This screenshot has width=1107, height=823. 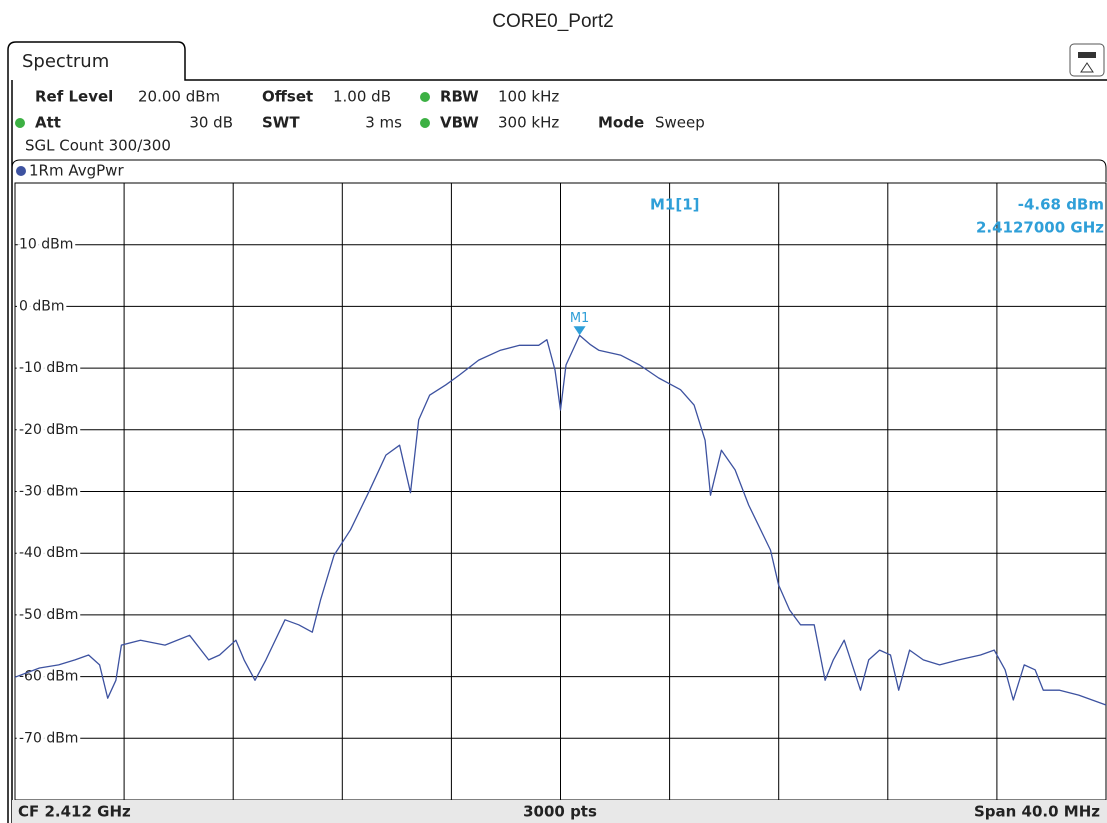 What do you see at coordinates (48, 553) in the screenshot?
I see `y-tick-label: -40 dBm` at bounding box center [48, 553].